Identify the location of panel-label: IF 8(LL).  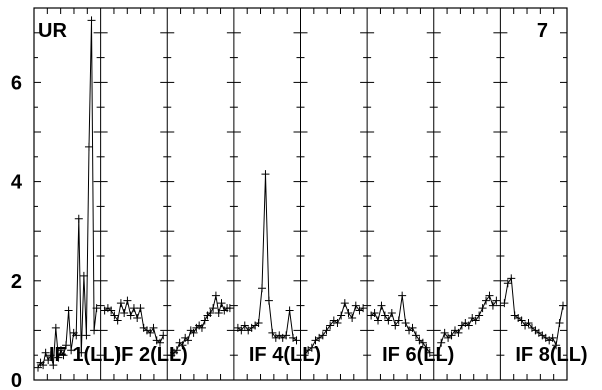
(551, 355).